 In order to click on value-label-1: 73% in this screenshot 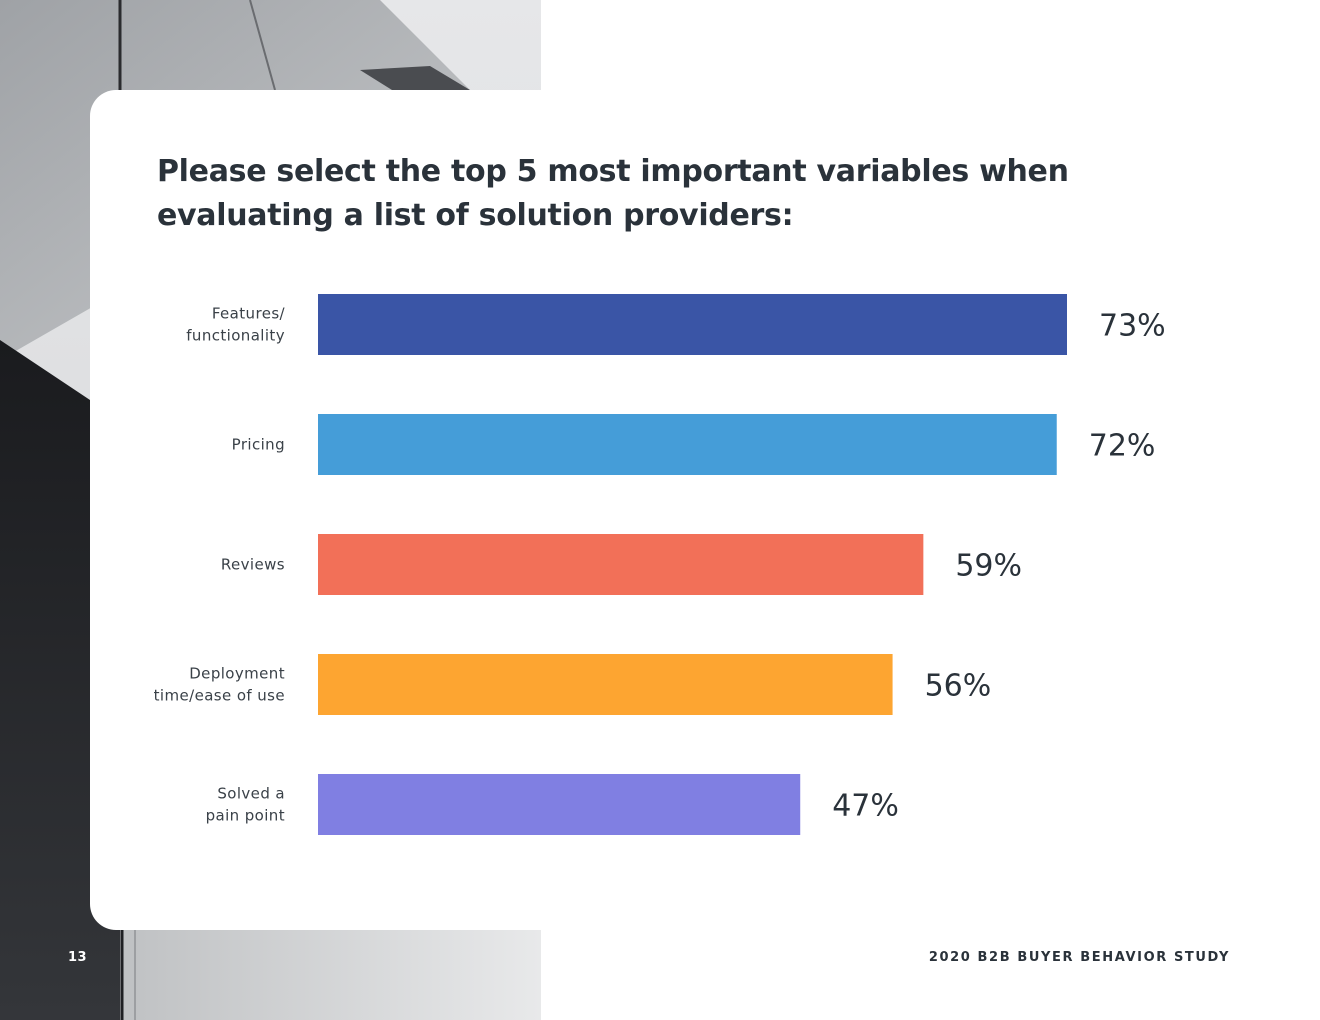, I will do `click(1132, 326)`.